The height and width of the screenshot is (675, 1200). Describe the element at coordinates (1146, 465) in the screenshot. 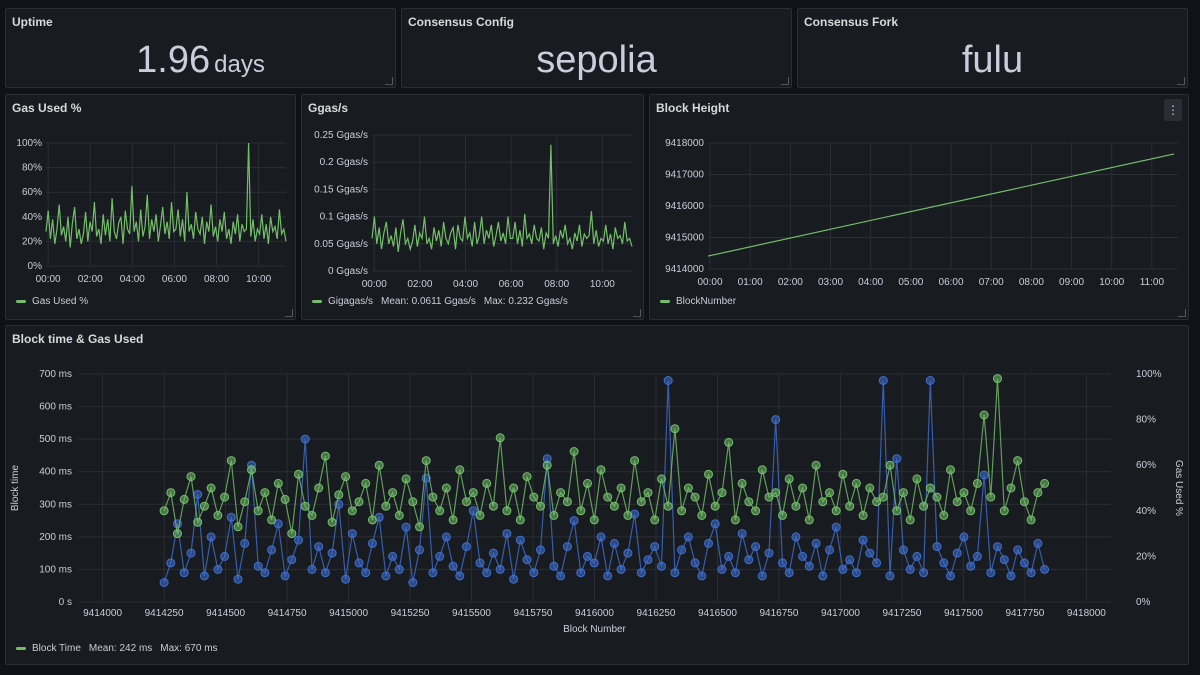

I see `y2-tick-label: 60%` at that location.